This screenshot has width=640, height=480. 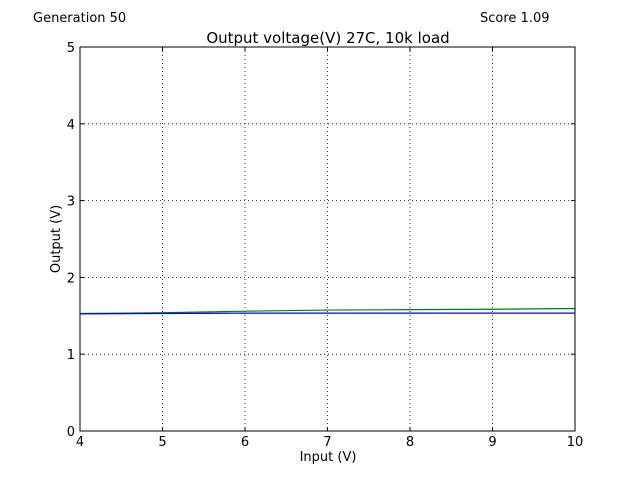 I want to click on x-tick-label: 4, so click(x=80, y=442).